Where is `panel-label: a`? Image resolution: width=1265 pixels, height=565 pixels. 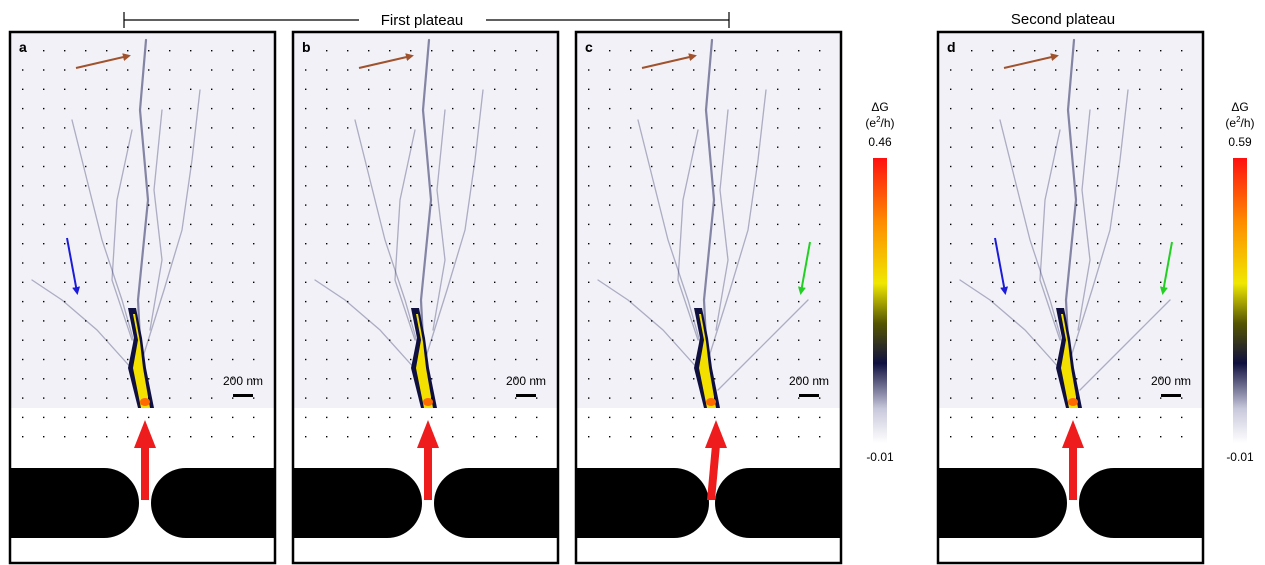
panel-label: a is located at coordinates (23, 47).